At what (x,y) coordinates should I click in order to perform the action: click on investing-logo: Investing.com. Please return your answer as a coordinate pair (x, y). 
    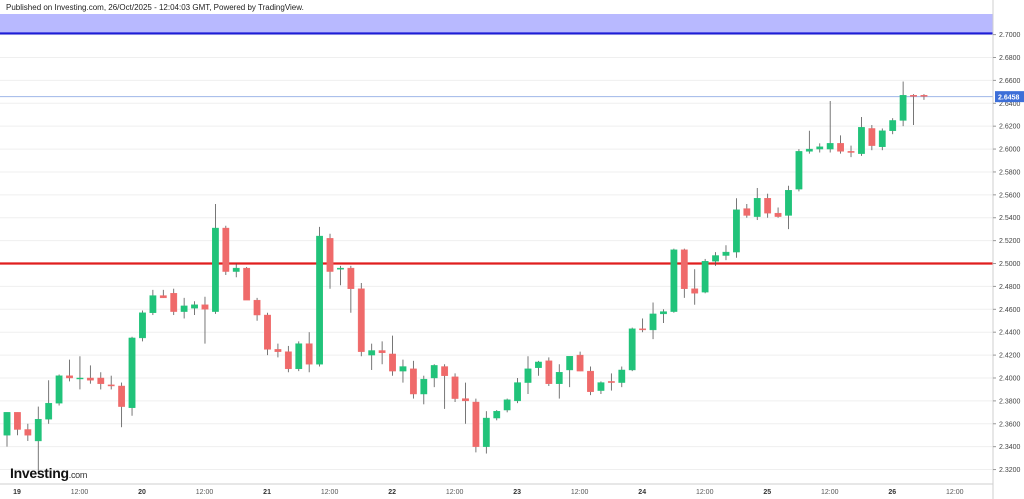
    Looking at the image, I should click on (48, 473).